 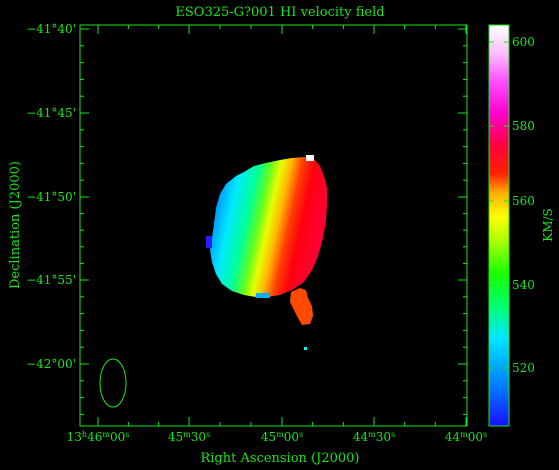 I want to click on colorbar-tick-label: 600, so click(x=523, y=42).